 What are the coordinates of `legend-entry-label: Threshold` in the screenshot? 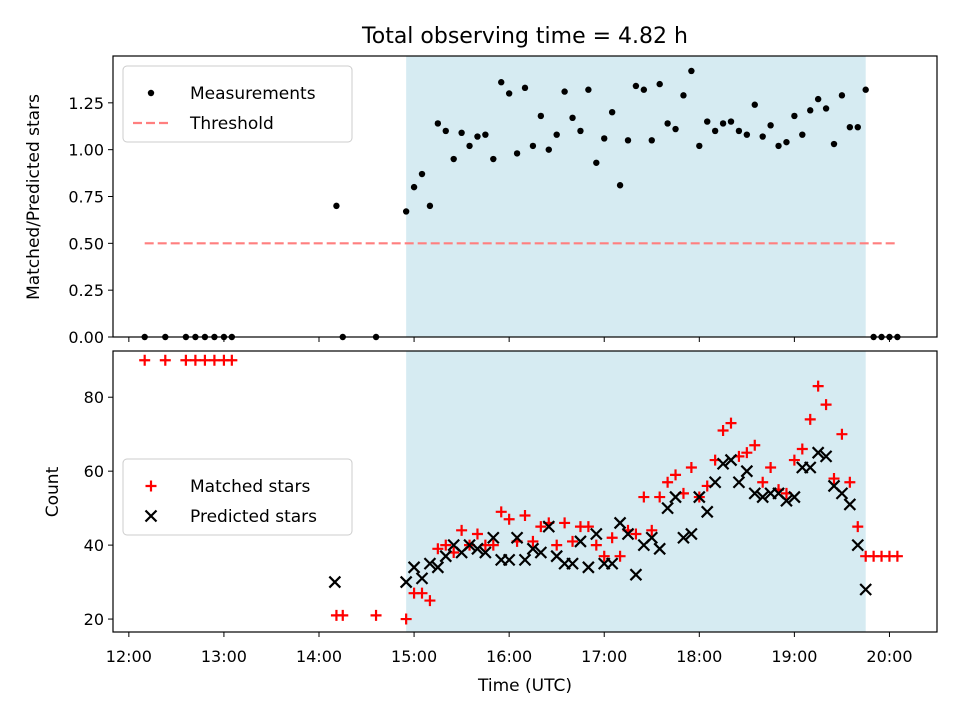 It's located at (231, 124).